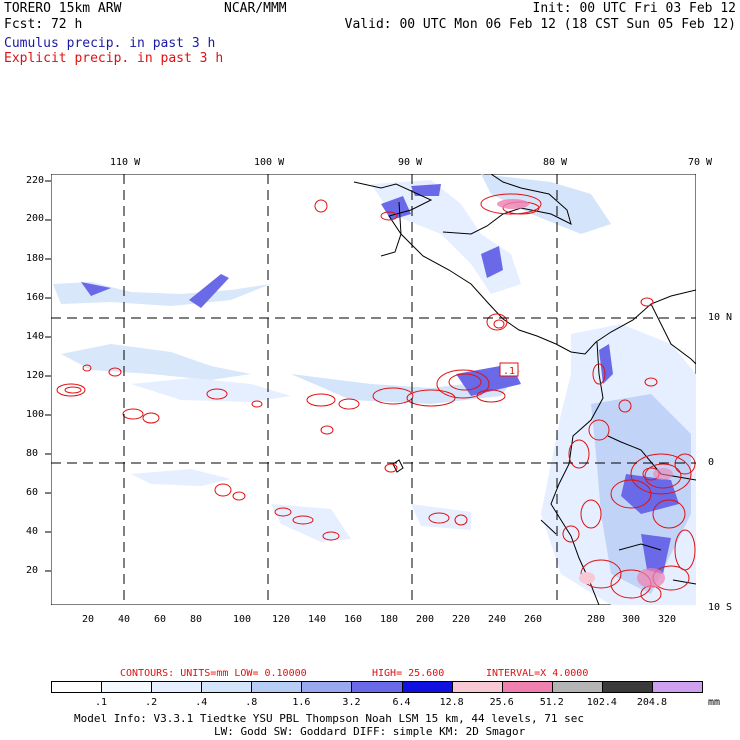 Image resolution: width=740 pixels, height=740 pixels. I want to click on x-tick: 140, so click(317, 619).